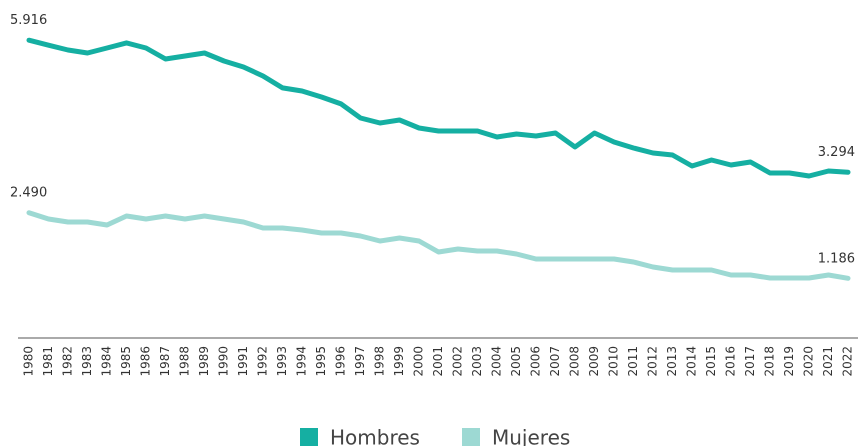  What do you see at coordinates (360, 361) in the screenshot?
I see `x-tick-label: 1997` at bounding box center [360, 361].